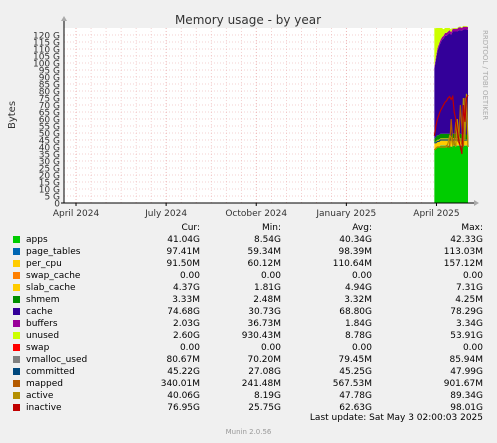  What do you see at coordinates (186, 288) in the screenshot?
I see `legend-cur: 4.37G` at bounding box center [186, 288].